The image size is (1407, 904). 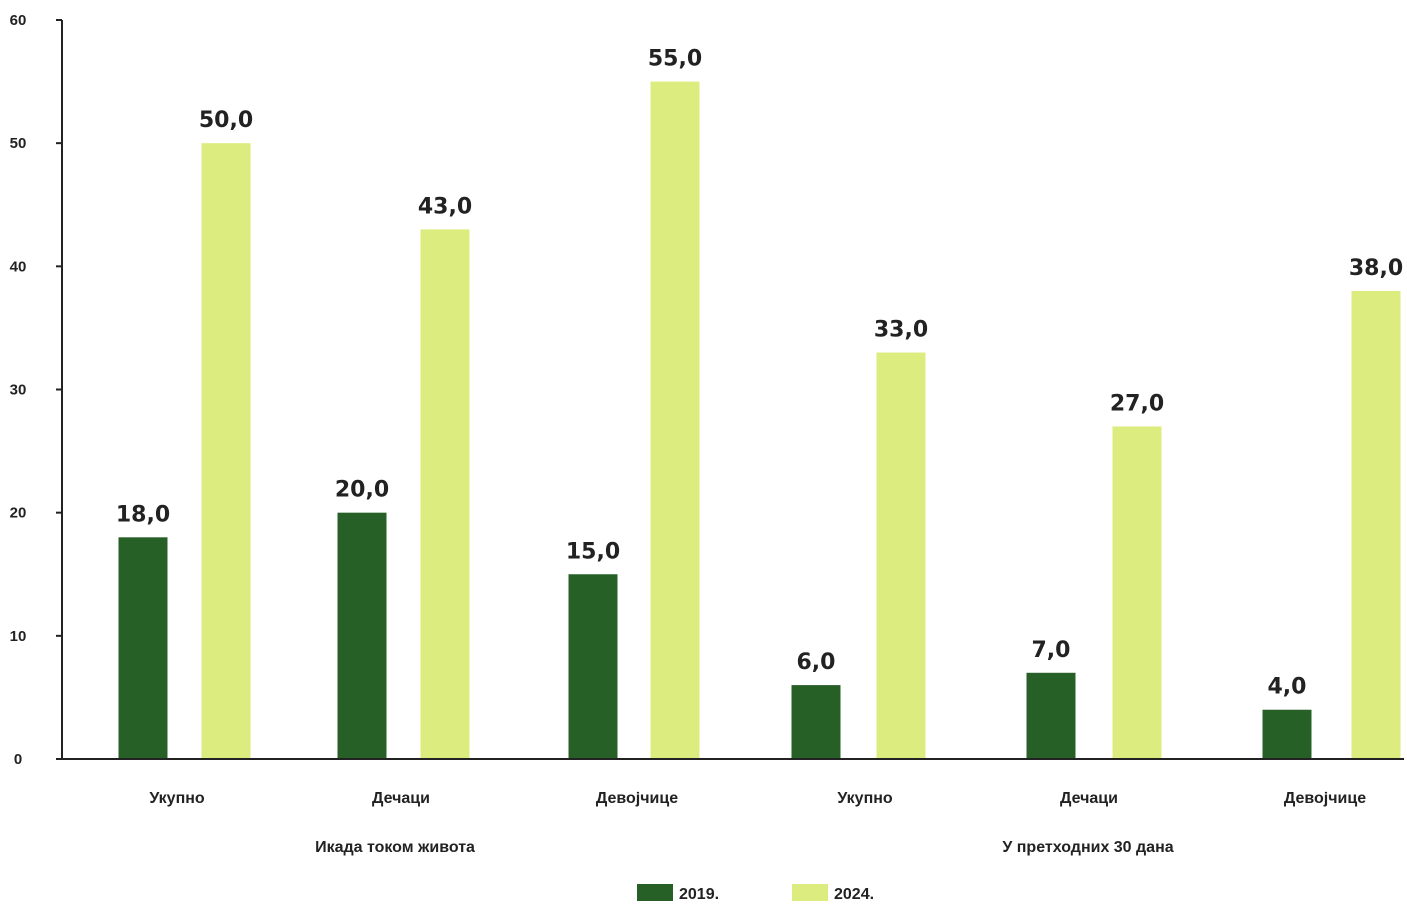 What do you see at coordinates (18, 759) in the screenshot?
I see `y-tick-label: 0` at bounding box center [18, 759].